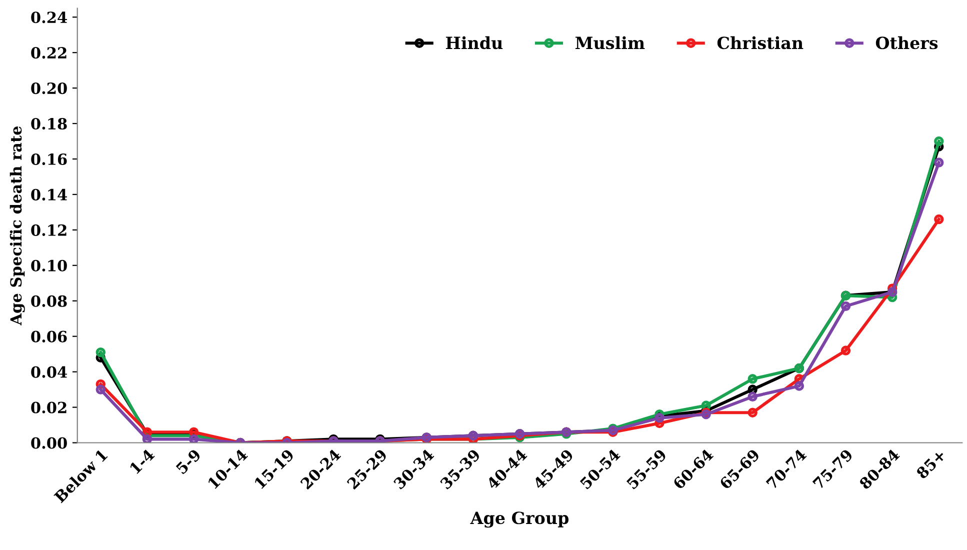  I want to click on legend-label: Others, so click(907, 43).